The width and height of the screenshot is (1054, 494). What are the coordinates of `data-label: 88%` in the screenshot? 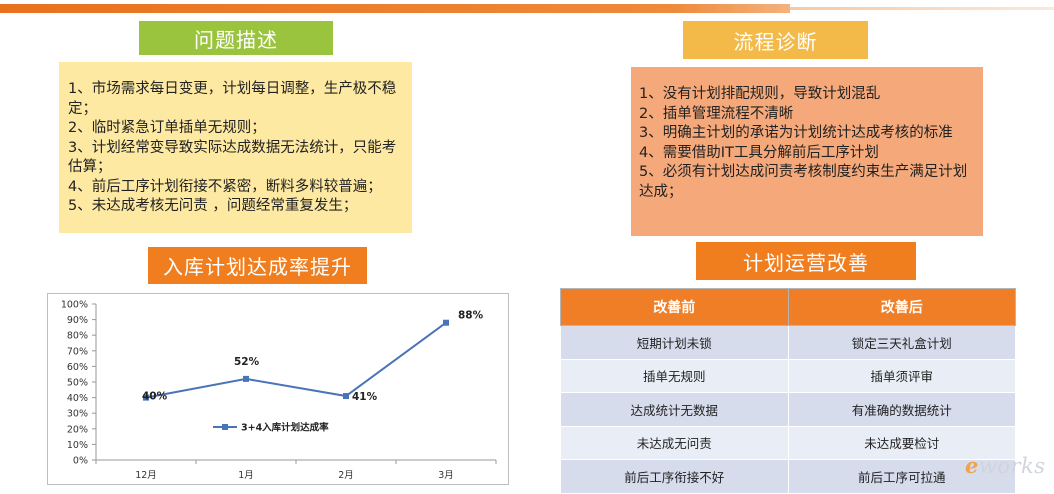 It's located at (471, 316).